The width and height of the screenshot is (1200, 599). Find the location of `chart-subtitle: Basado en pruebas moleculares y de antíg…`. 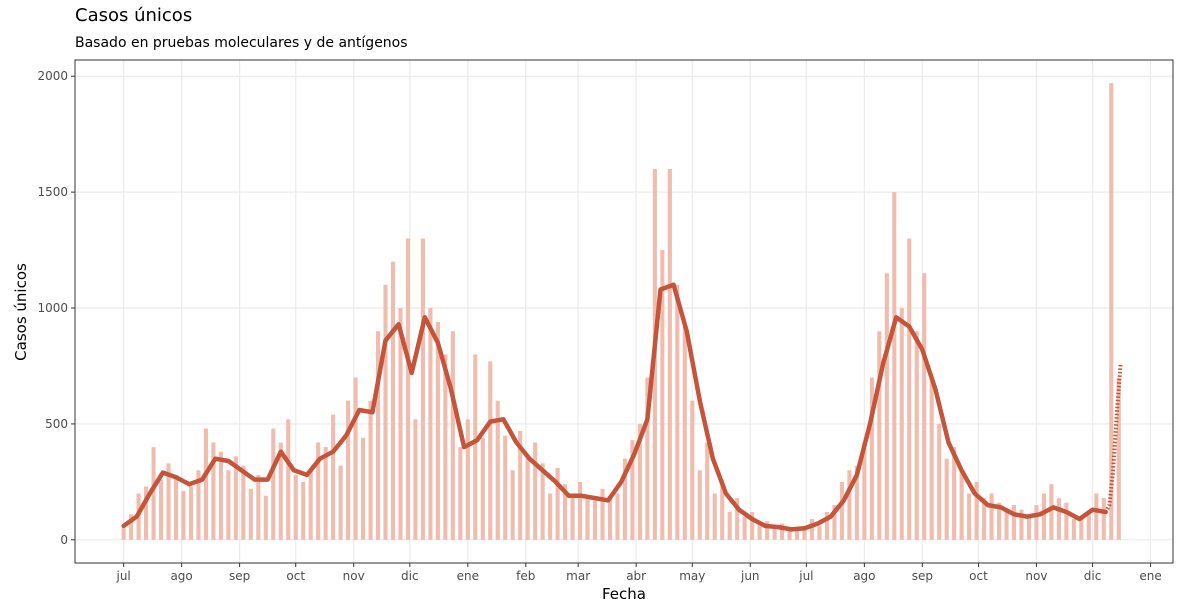

chart-subtitle: Basado en pruebas moleculares y de antíg… is located at coordinates (241, 43).